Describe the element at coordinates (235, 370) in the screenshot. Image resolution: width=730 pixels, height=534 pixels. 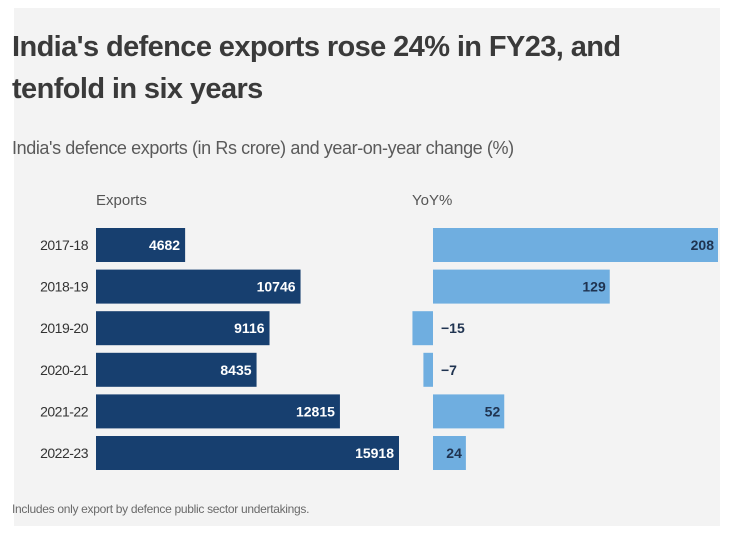
I see `exports-value-label: 8435` at that location.